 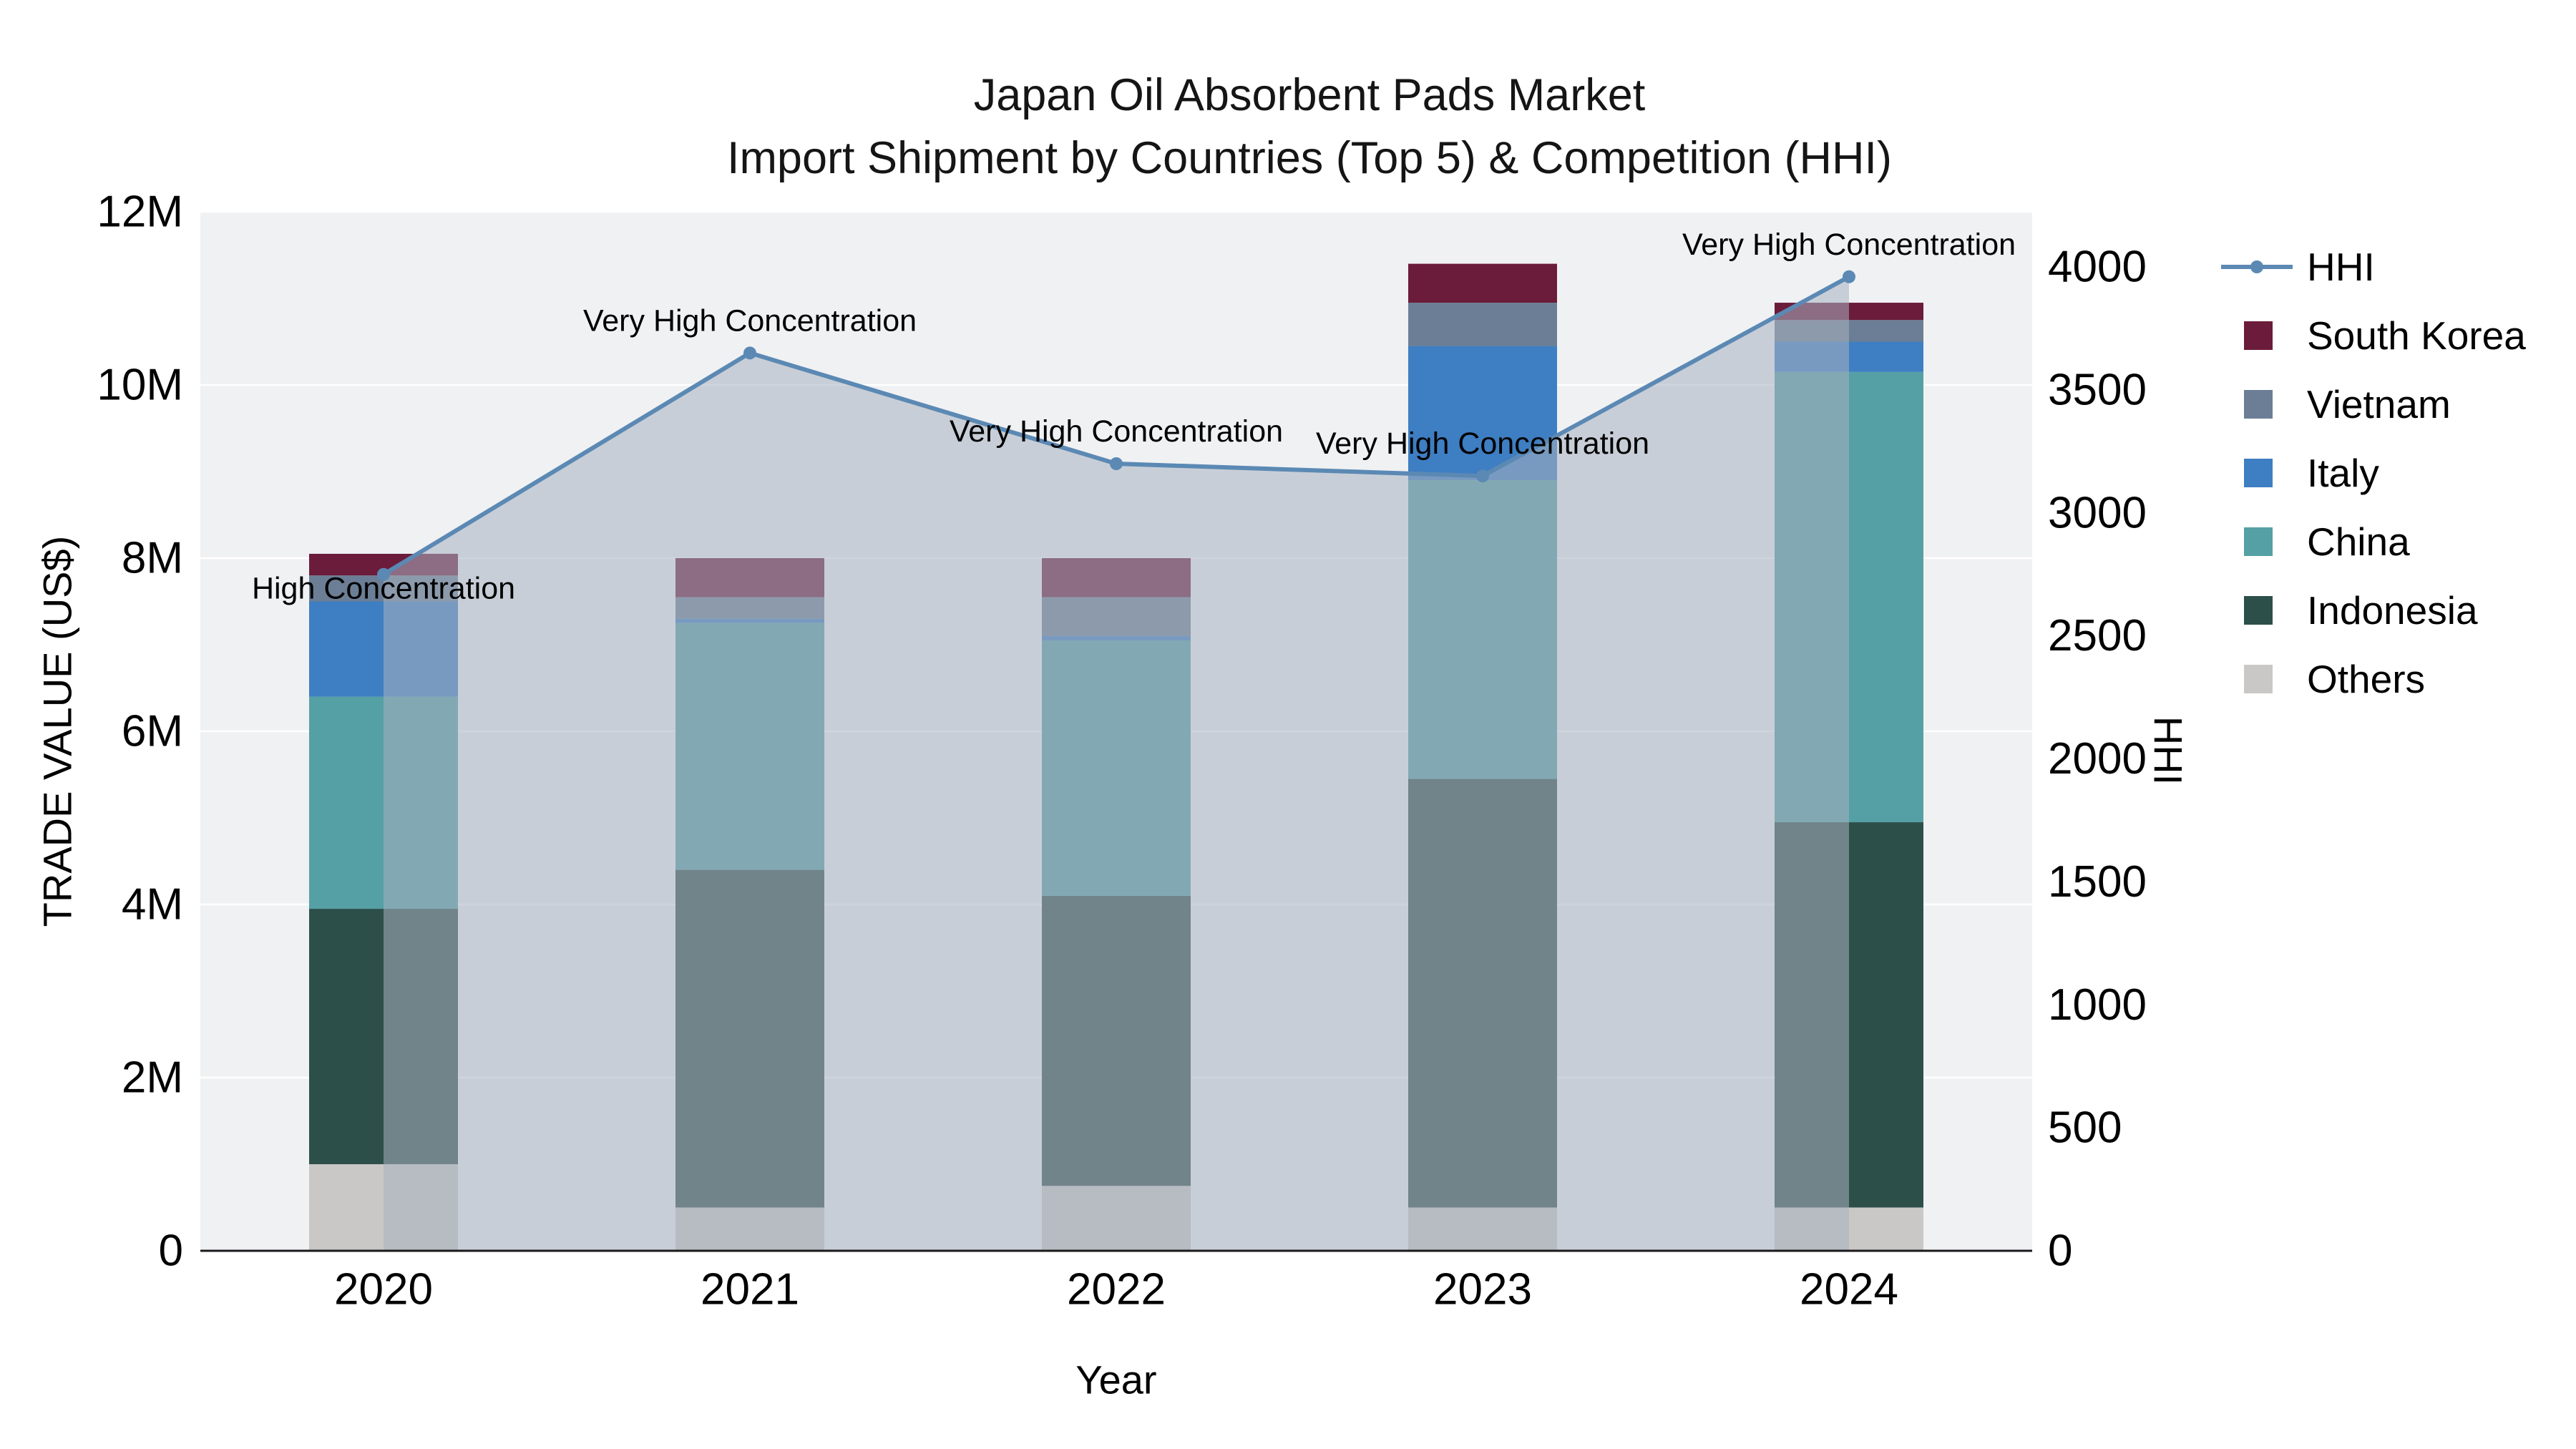 I want to click on left-axis-title: TRADE VALUE (US$), so click(x=57, y=731).